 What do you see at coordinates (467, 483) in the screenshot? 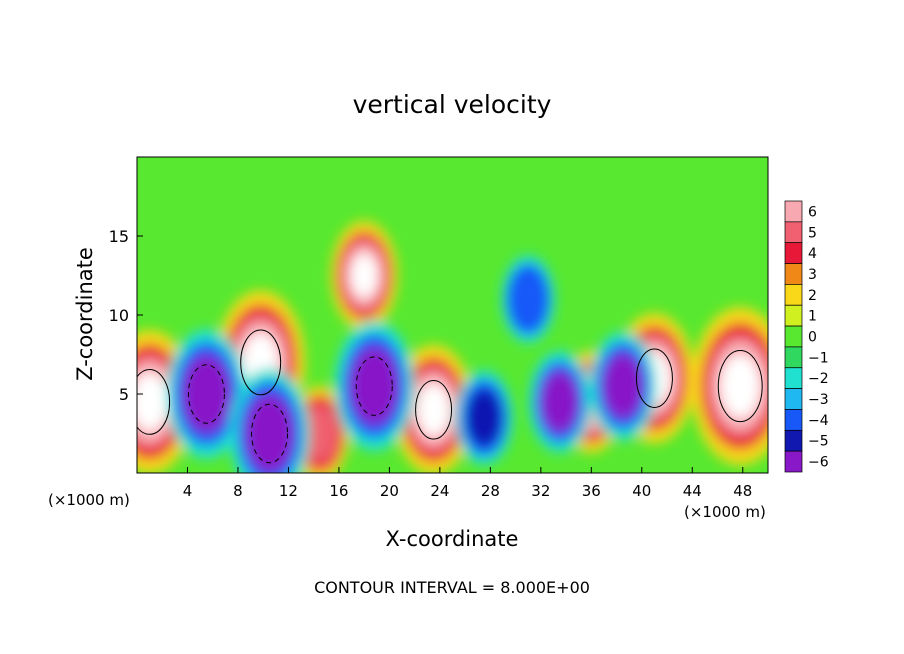
I see `x-axis-ticks: 4 8 12 16 20 24 28 32 36 40 44 48` at bounding box center [467, 483].